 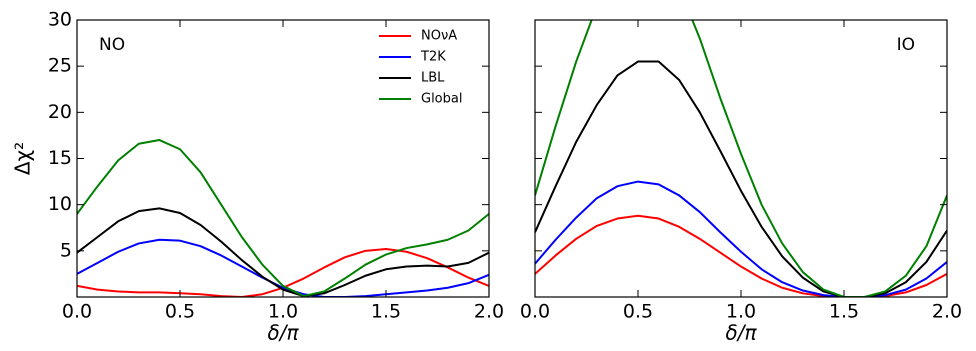 I want to click on y-tick-label: 20, so click(x=60, y=112).